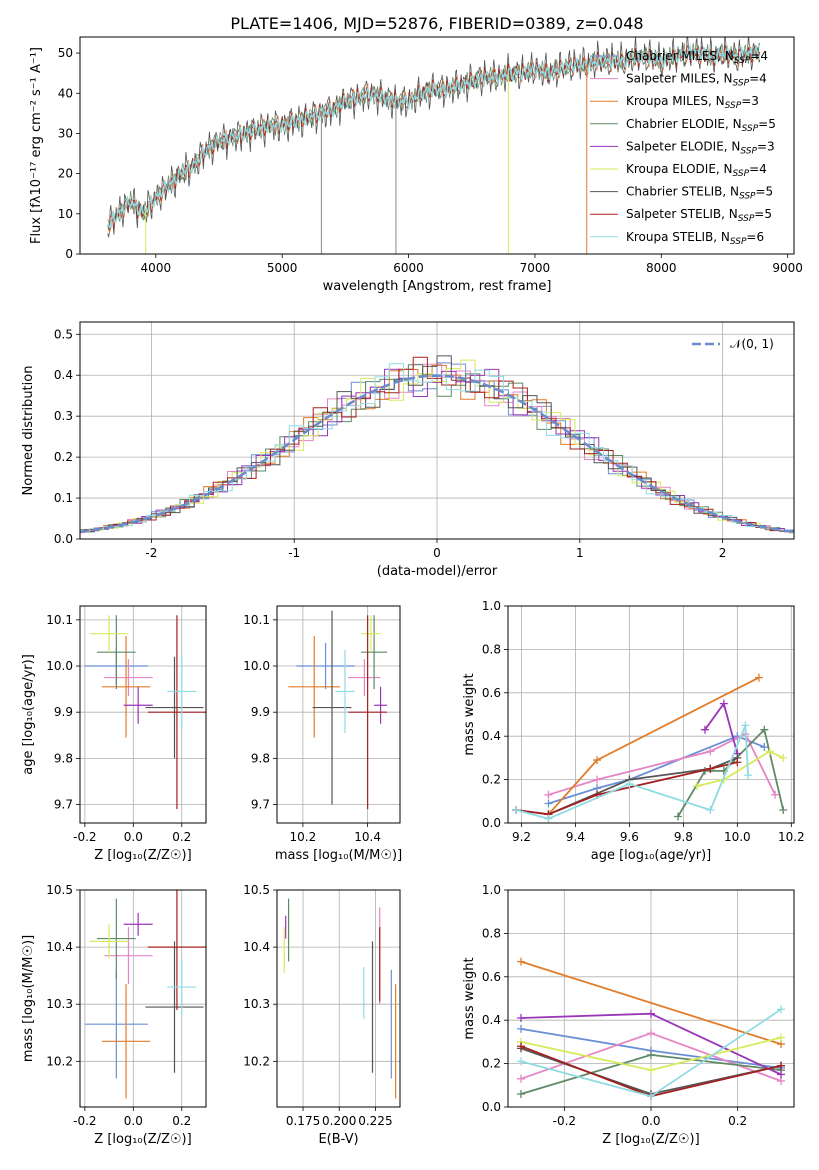  I want to click on x-tick-label: 10.0, so click(737, 837).